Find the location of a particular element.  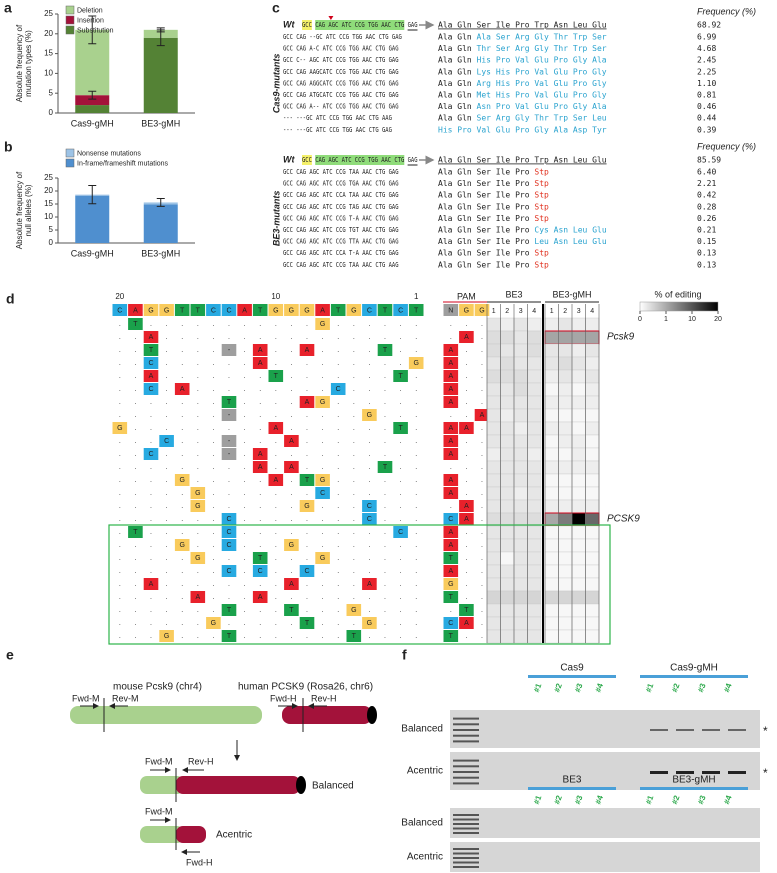

scale-tick-label: 0 is located at coordinates (640, 319).